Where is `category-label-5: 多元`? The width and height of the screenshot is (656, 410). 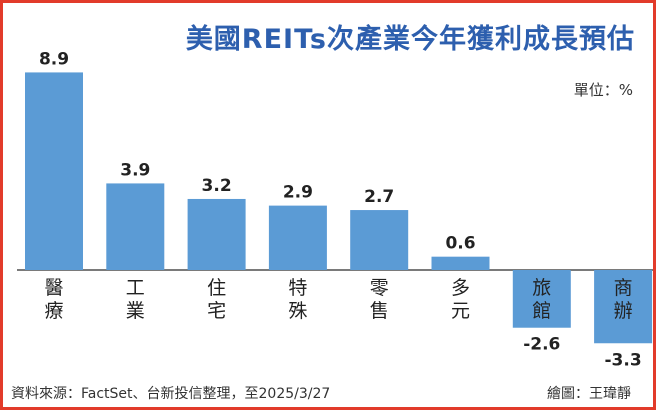
category-label-5: 多元 is located at coordinates (460, 299).